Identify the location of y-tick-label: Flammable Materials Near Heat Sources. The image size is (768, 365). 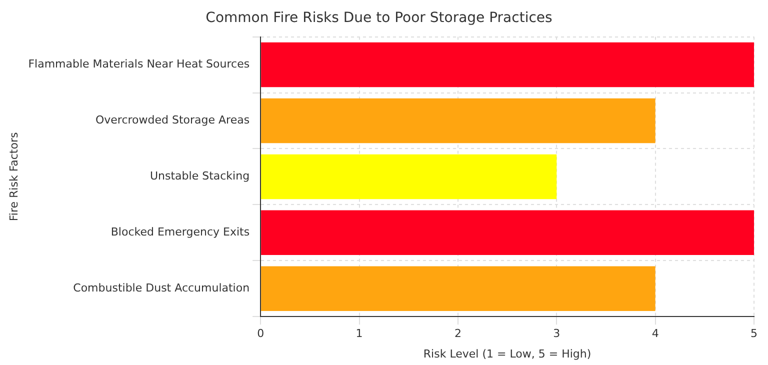
(139, 64).